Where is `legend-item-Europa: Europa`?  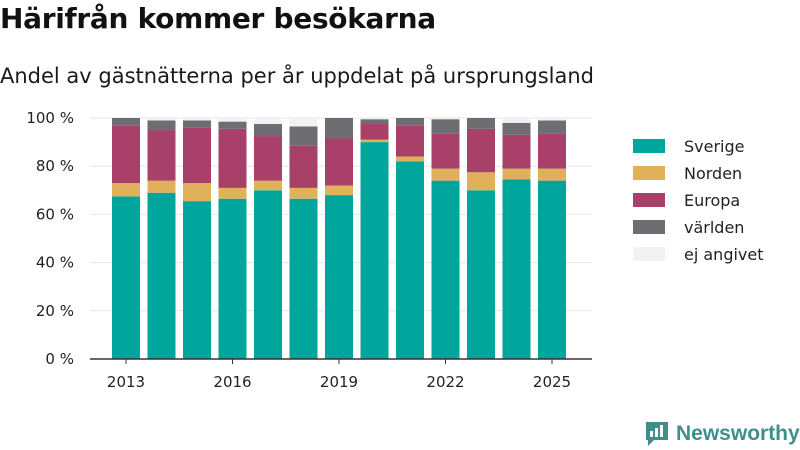
legend-item-Europa: Europa is located at coordinates (686, 200).